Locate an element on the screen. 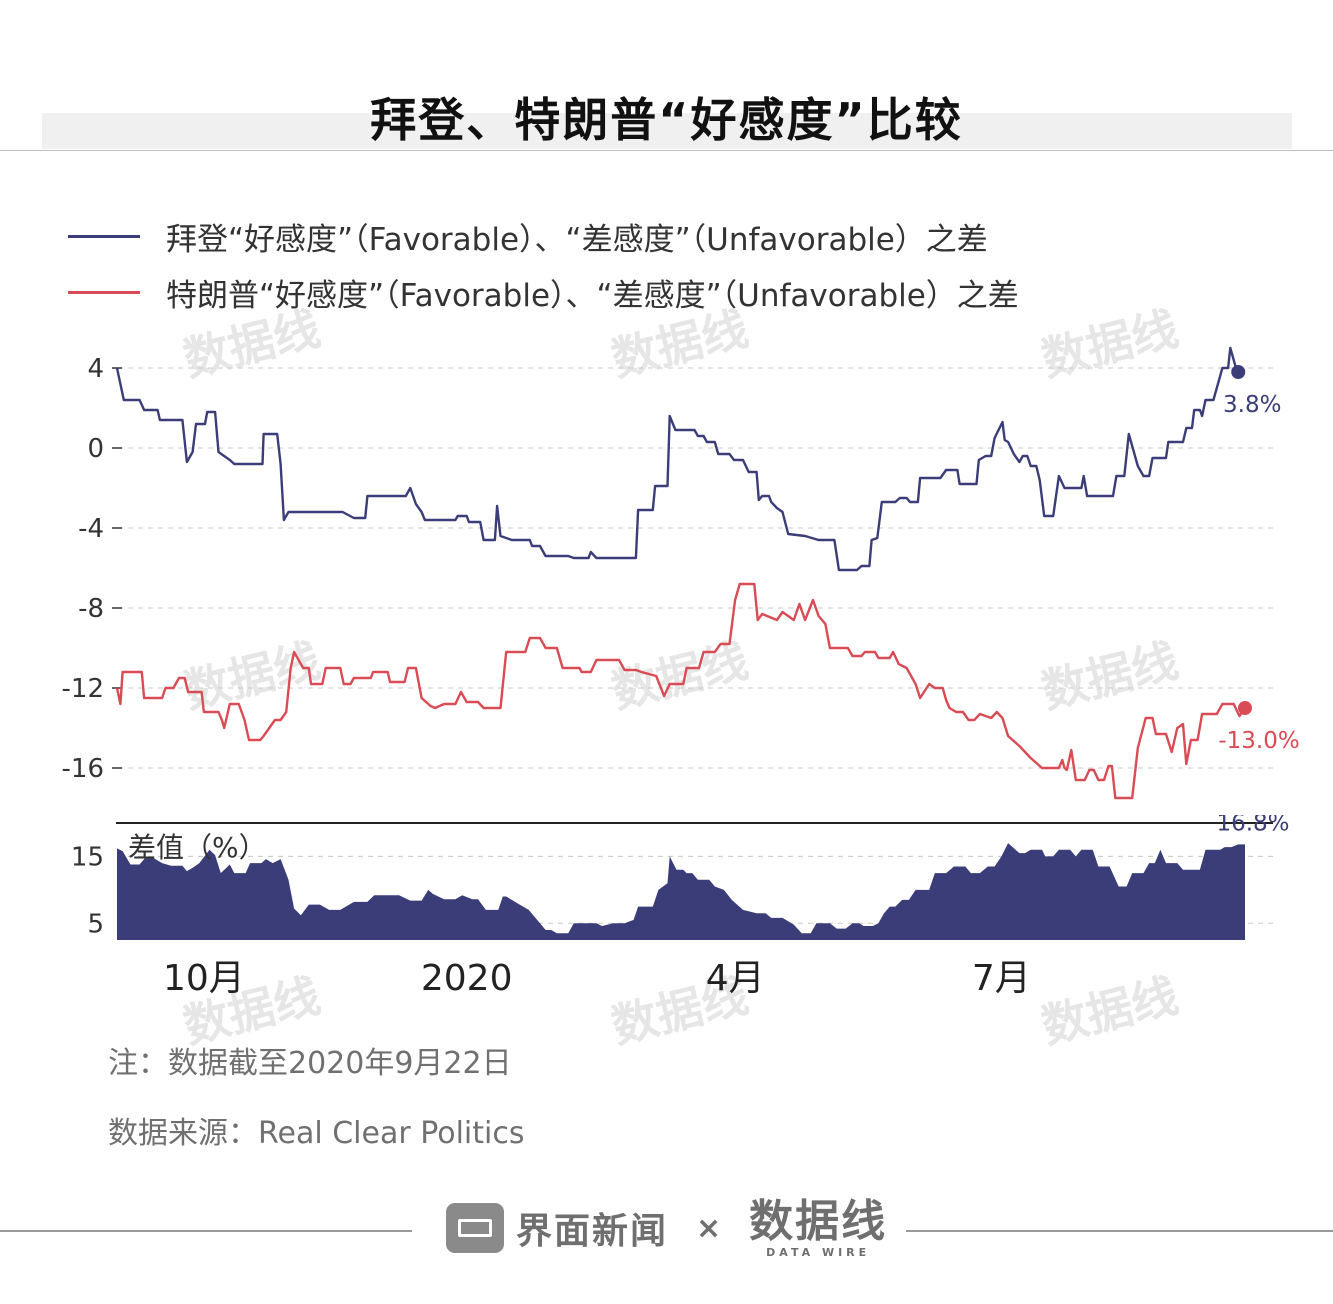 The height and width of the screenshot is (1304, 1333). main-y-tick-label: 0 is located at coordinates (95, 449).